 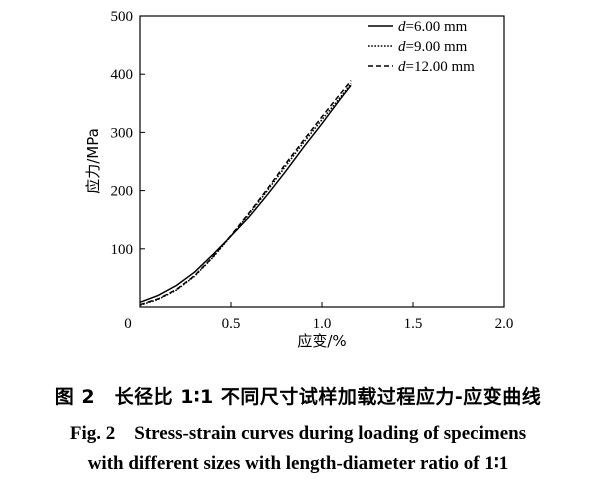 What do you see at coordinates (441, 67) in the screenshot?
I see `legend-label-value: =12.00 mm` at bounding box center [441, 67].